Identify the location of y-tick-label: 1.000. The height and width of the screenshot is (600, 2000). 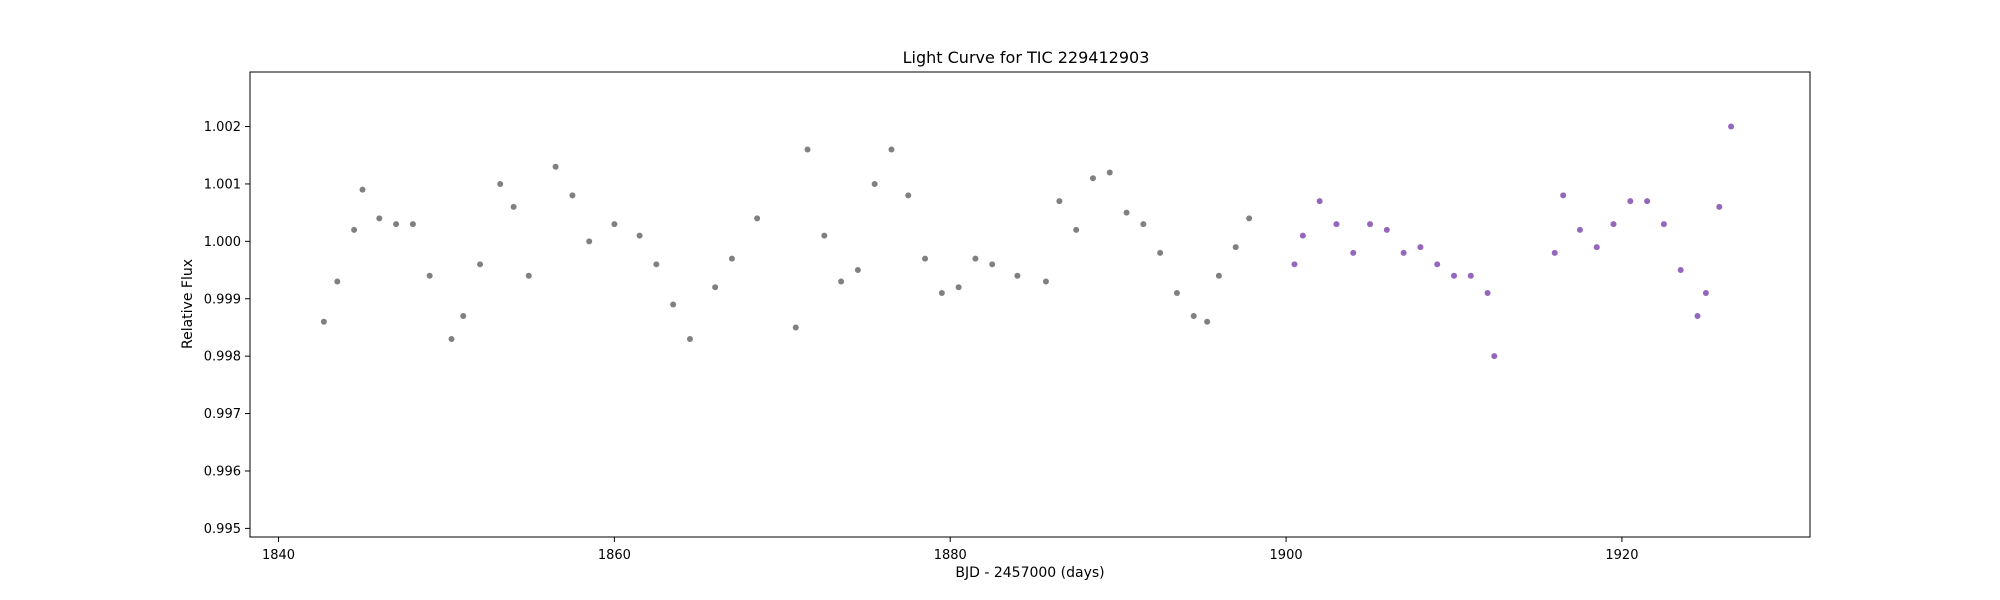
(222, 242).